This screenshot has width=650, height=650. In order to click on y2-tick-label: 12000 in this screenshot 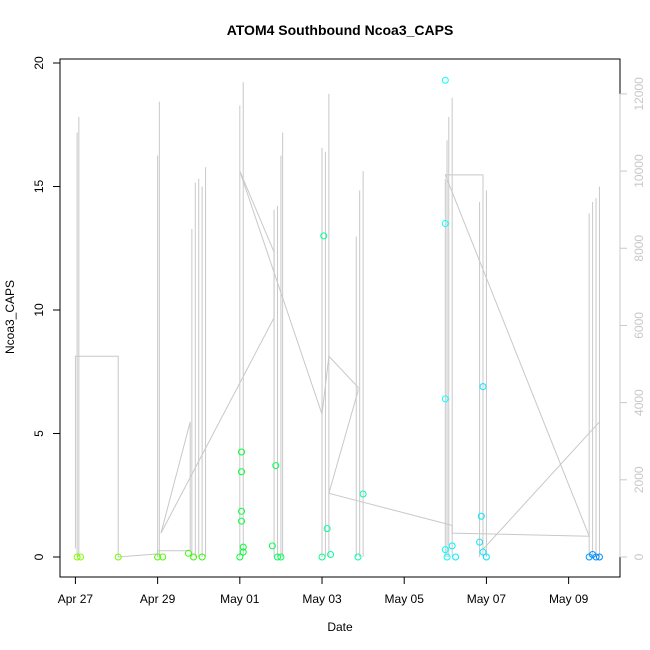, I will do `click(639, 94)`.